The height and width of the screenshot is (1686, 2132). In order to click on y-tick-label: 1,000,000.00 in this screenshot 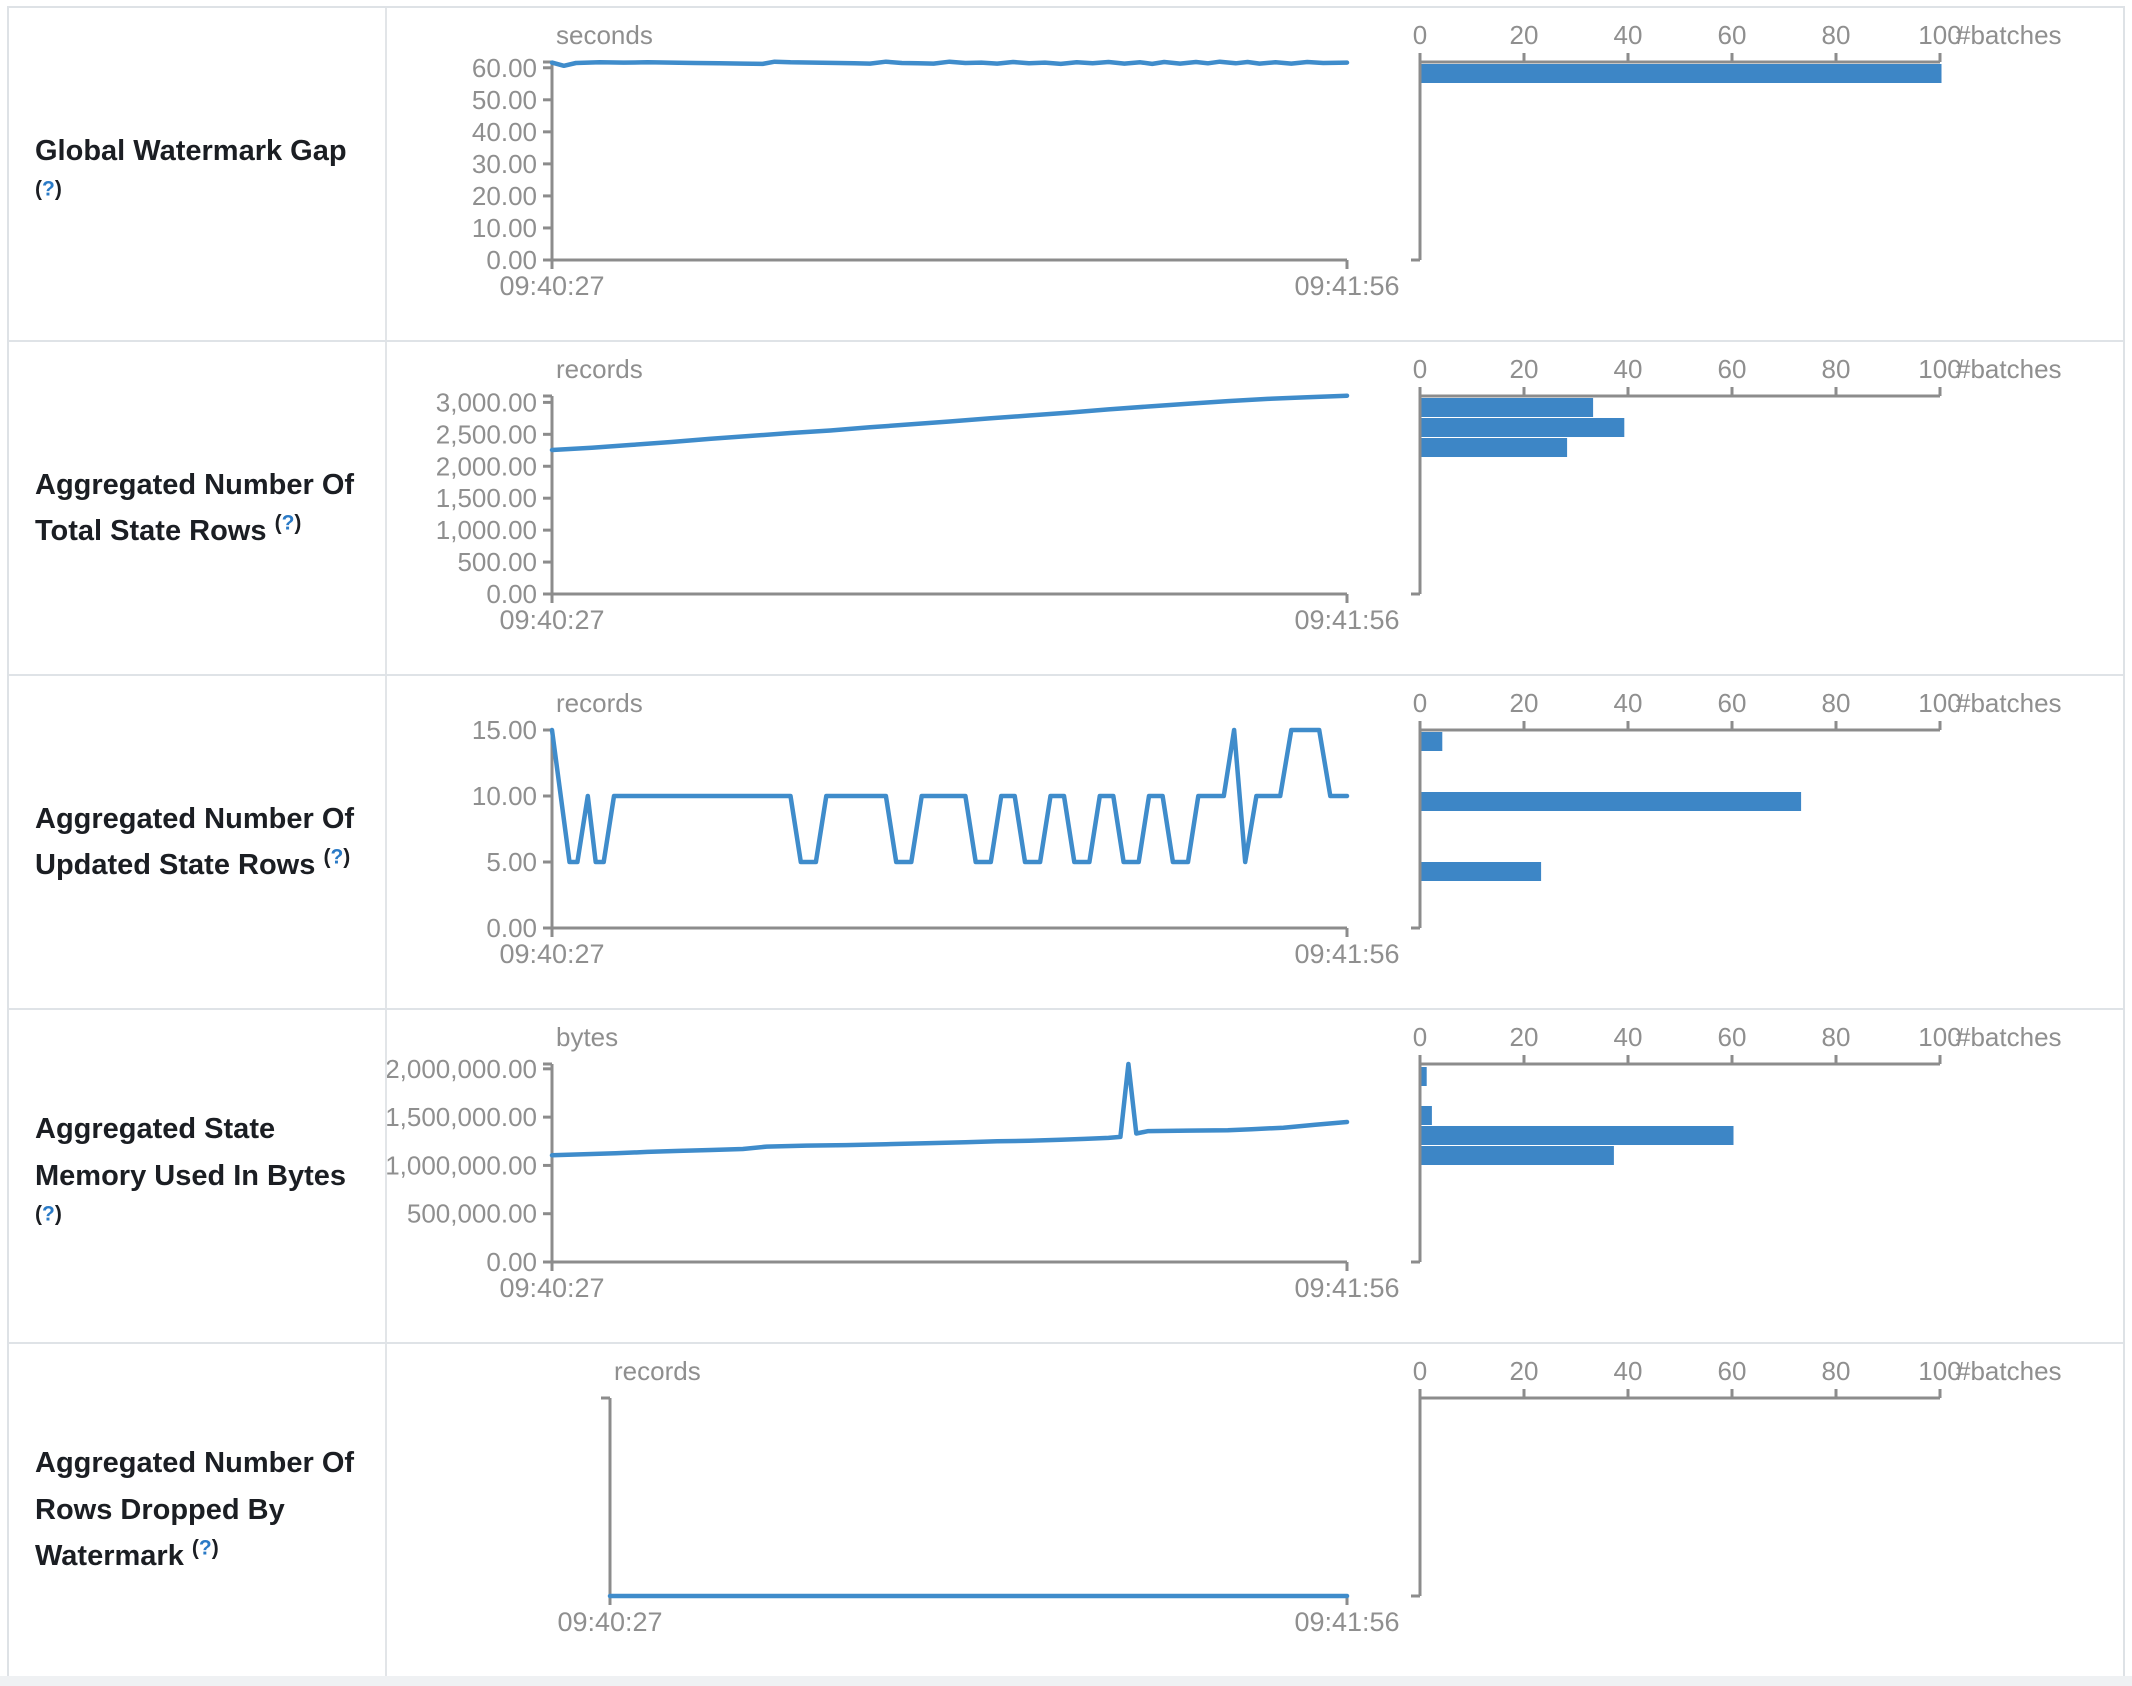, I will do `click(461, 1165)`.